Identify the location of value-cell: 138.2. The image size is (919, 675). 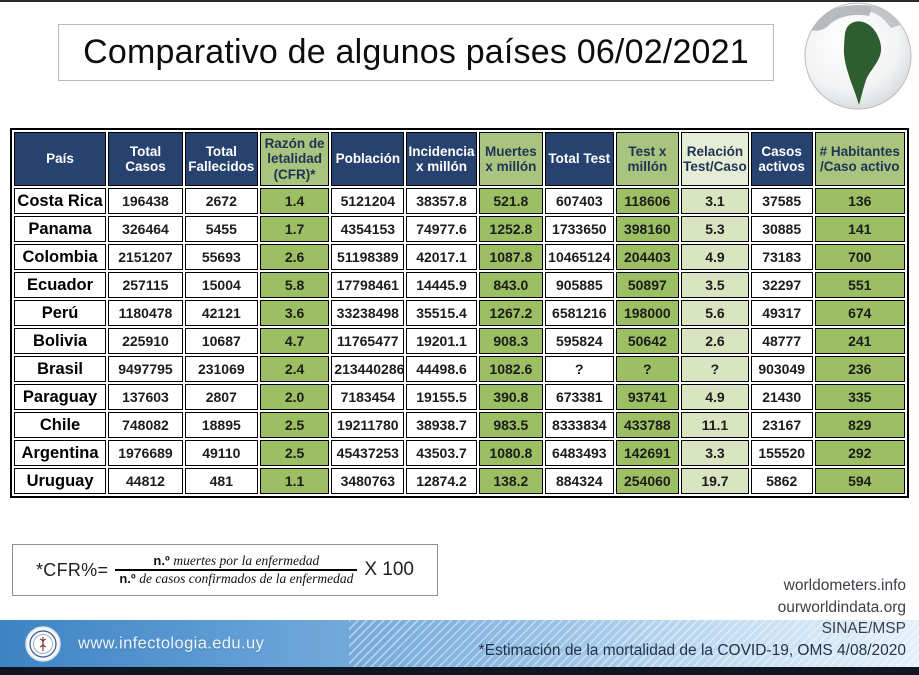
(510, 481).